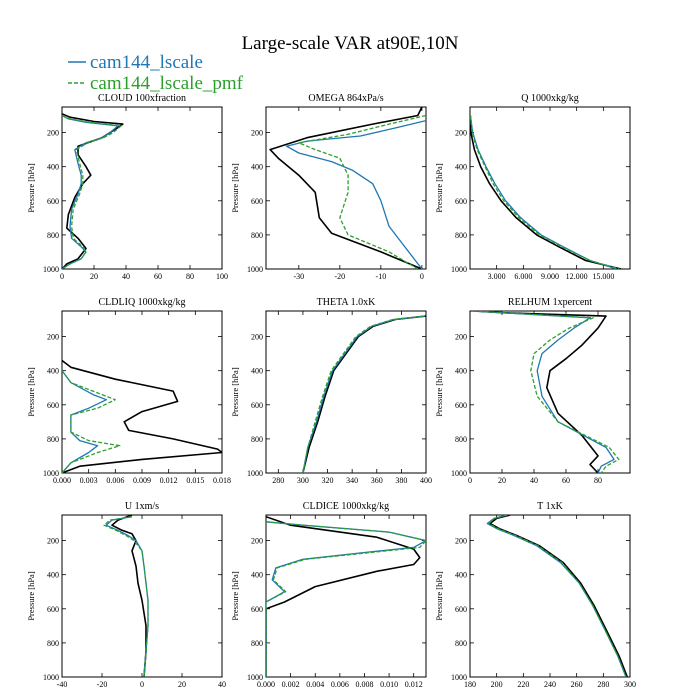 The width and height of the screenshot is (700, 700). What do you see at coordinates (53, 439) in the screenshot?
I see `panel-4-ytick-label: 800` at bounding box center [53, 439].